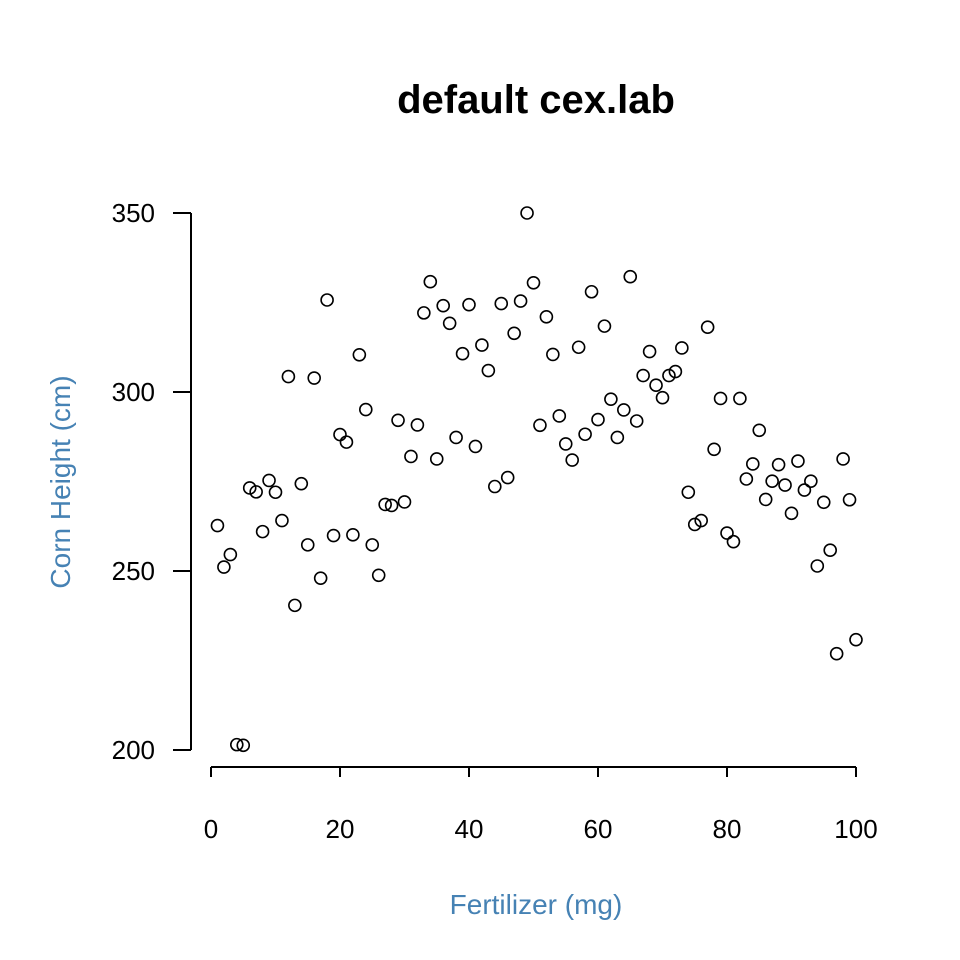 This screenshot has height=960, width=960. Describe the element at coordinates (469, 829) in the screenshot. I see `x-tick-label: 40` at that location.